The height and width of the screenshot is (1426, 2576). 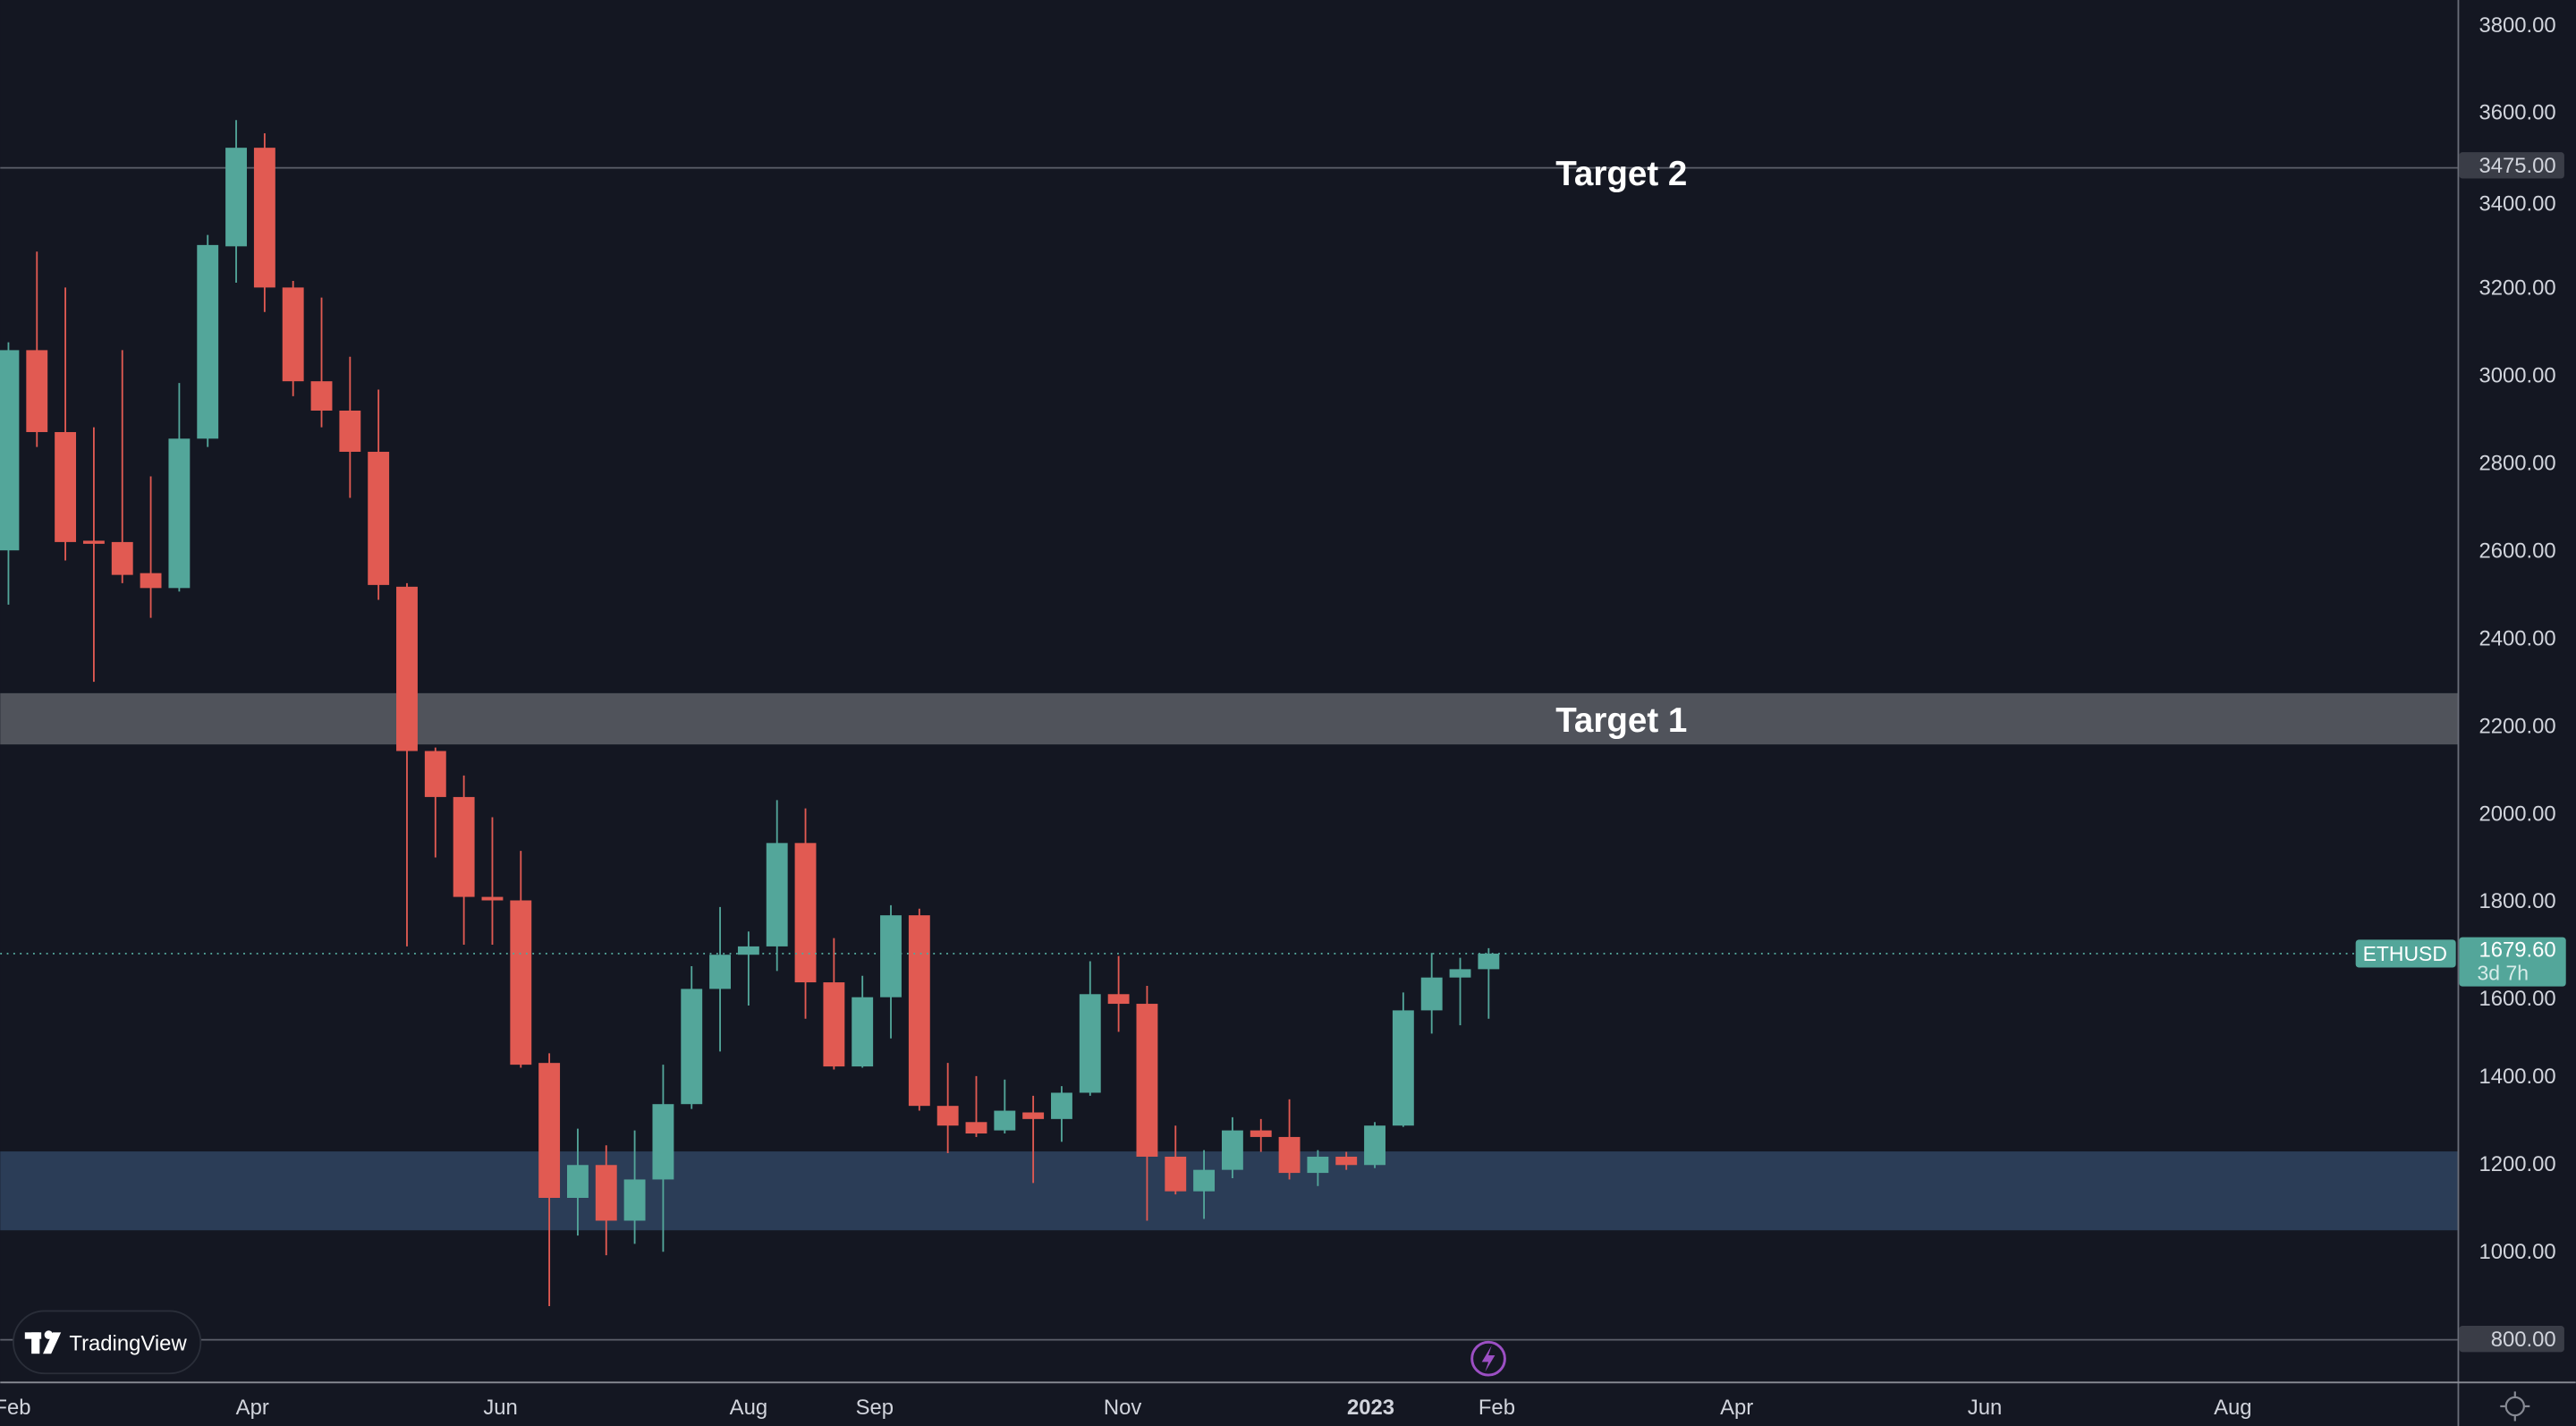 What do you see at coordinates (1126, 1408) in the screenshot?
I see `time-axis: Feb Apr Jun Aug Sep Nov 2023 Feb Apr Jun Aug` at bounding box center [1126, 1408].